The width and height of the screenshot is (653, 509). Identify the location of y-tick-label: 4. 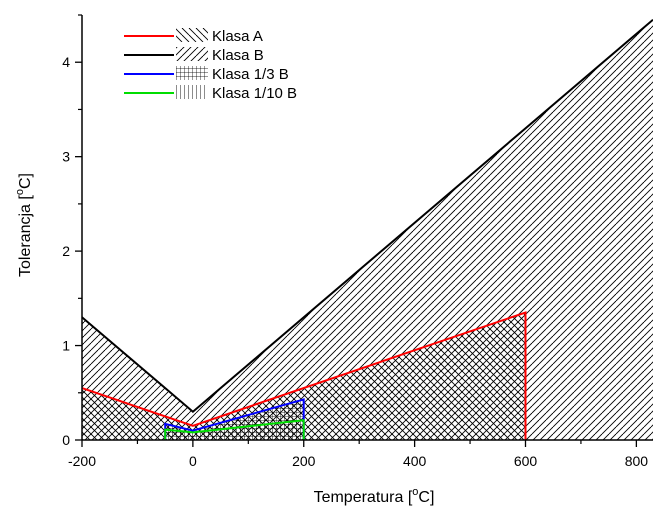
(66, 62).